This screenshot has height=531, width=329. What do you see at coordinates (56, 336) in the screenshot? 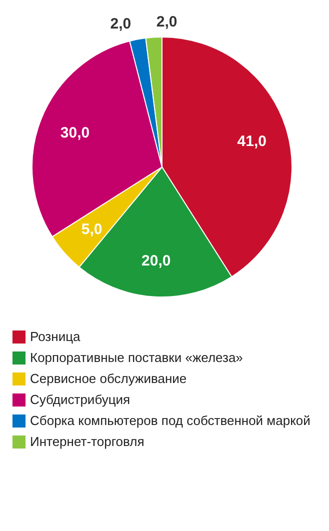
I see `legend-label: Розница` at bounding box center [56, 336].